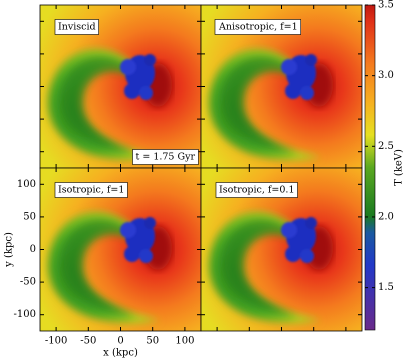 This screenshot has height=362, width=407. Describe the element at coordinates (399, 167) in the screenshot. I see `colorbar-label: T (keV)` at that location.